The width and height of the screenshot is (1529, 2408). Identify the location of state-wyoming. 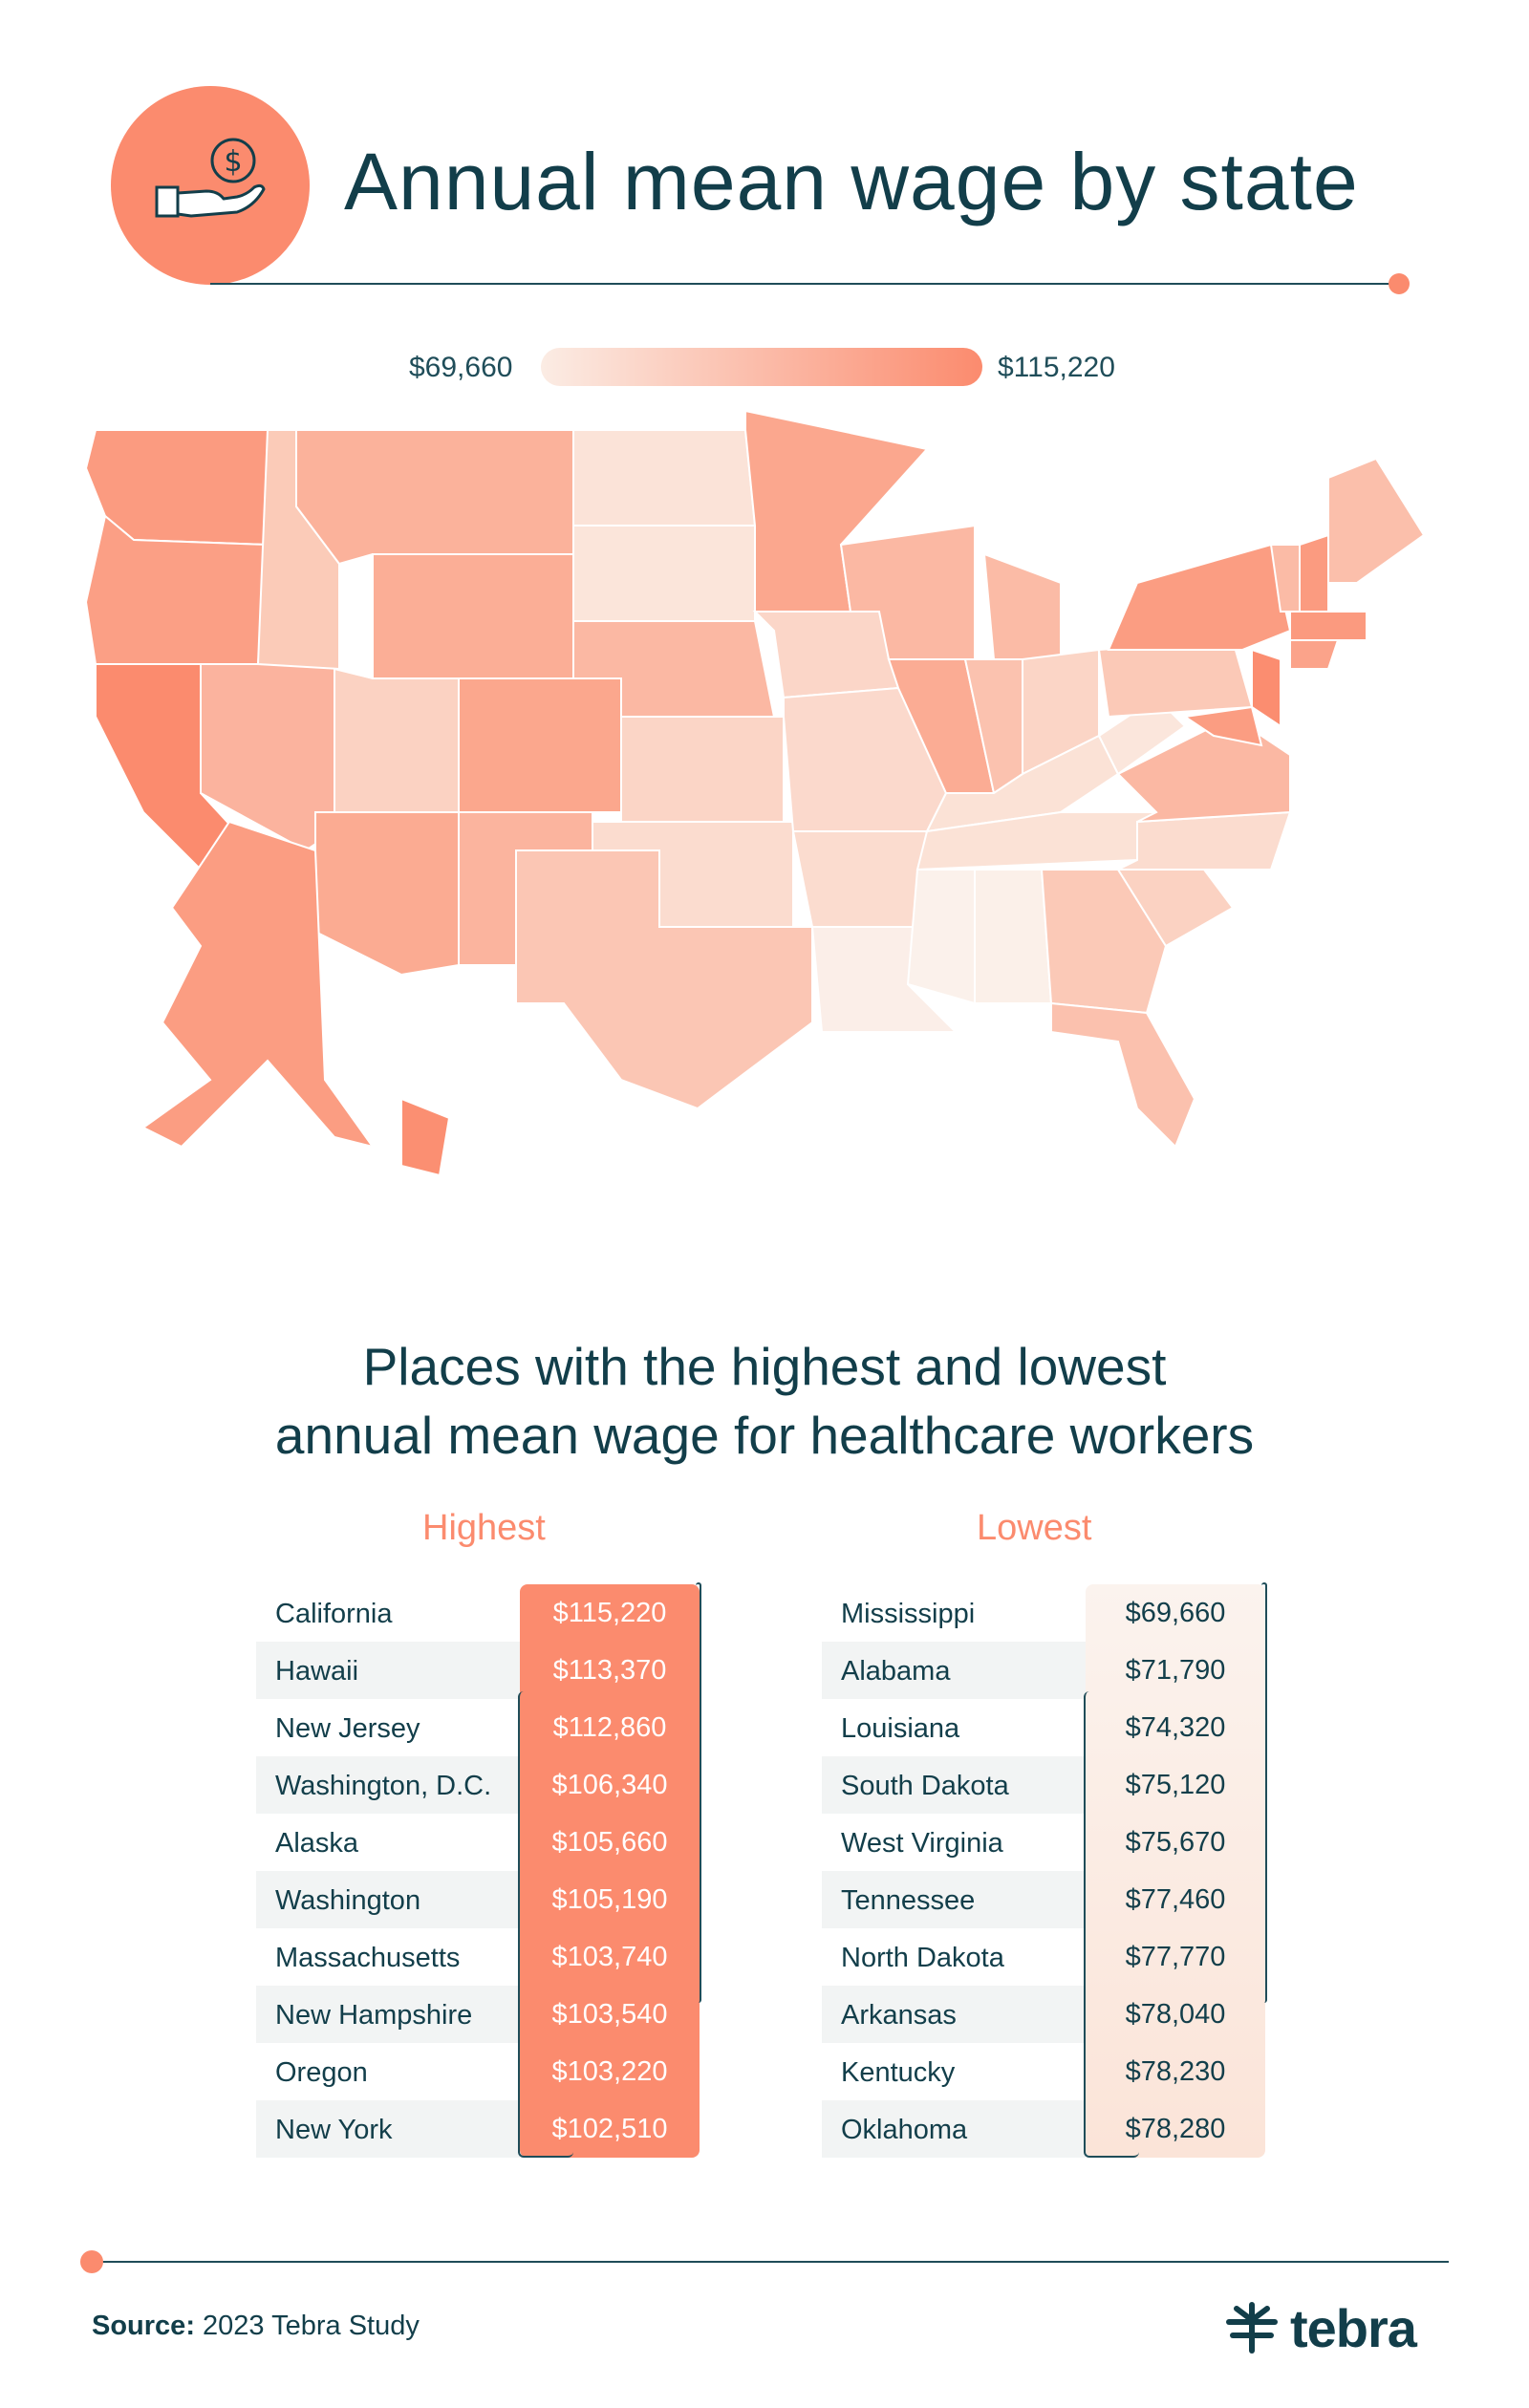
(473, 616).